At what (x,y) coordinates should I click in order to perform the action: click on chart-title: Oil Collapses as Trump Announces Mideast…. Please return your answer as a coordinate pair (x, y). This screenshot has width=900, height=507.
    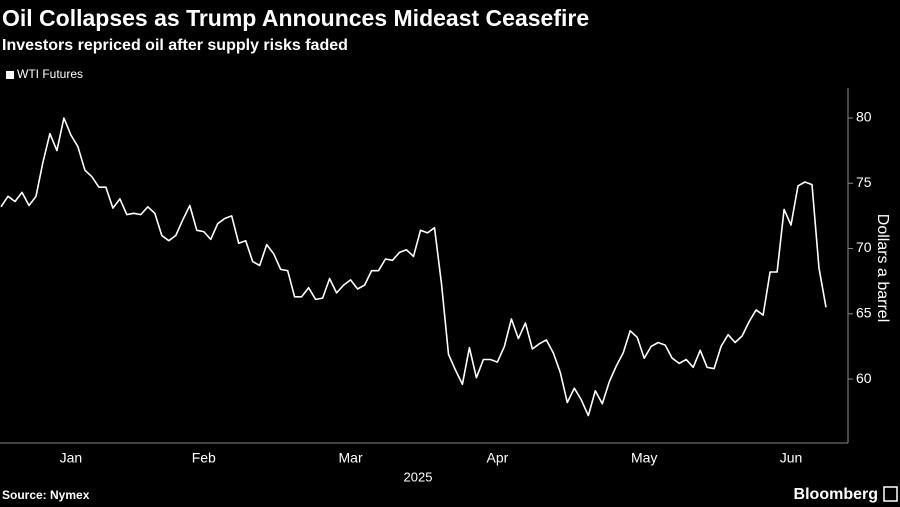
    Looking at the image, I should click on (295, 18).